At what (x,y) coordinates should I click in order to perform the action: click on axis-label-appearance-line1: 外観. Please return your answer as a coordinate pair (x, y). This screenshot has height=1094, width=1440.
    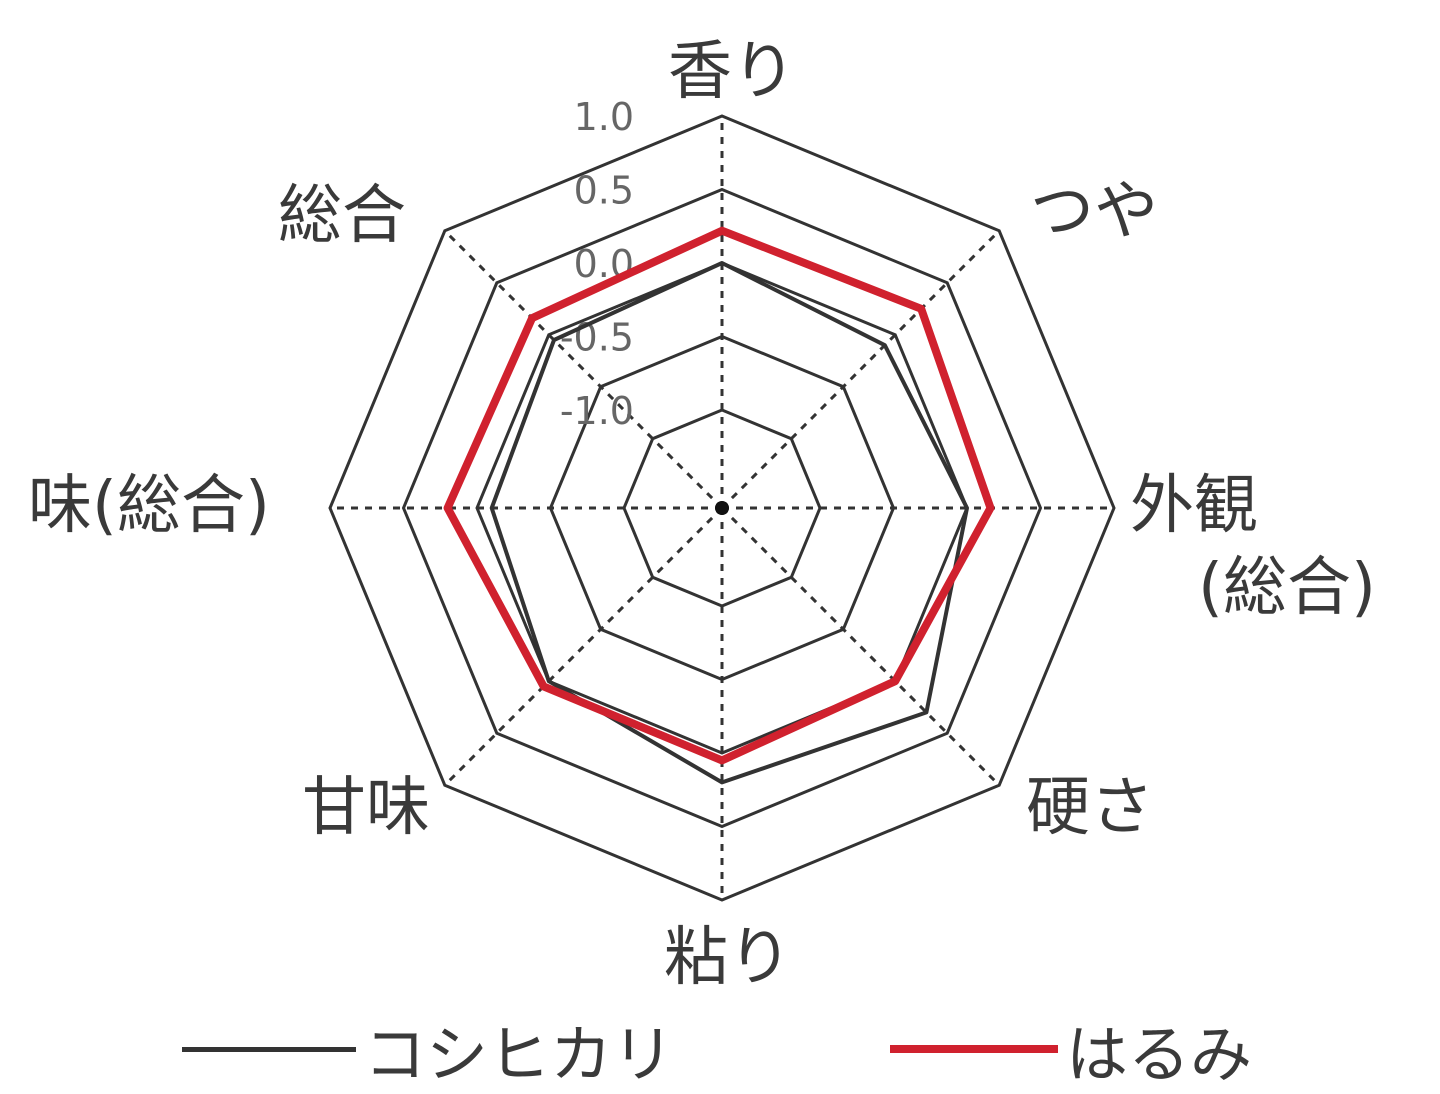
    Looking at the image, I should click on (1194, 506).